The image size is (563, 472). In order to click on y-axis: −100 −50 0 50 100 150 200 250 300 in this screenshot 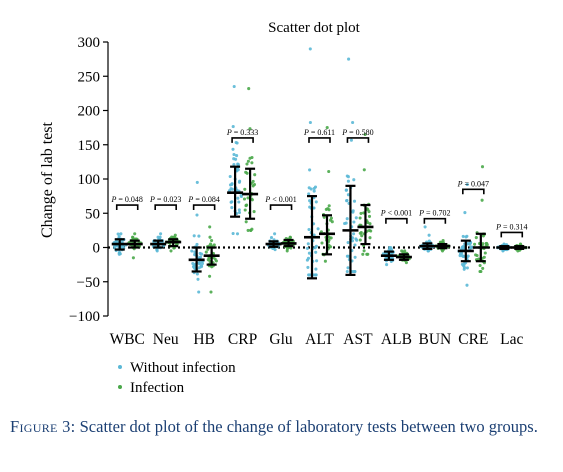, I will do `click(89, 180)`.